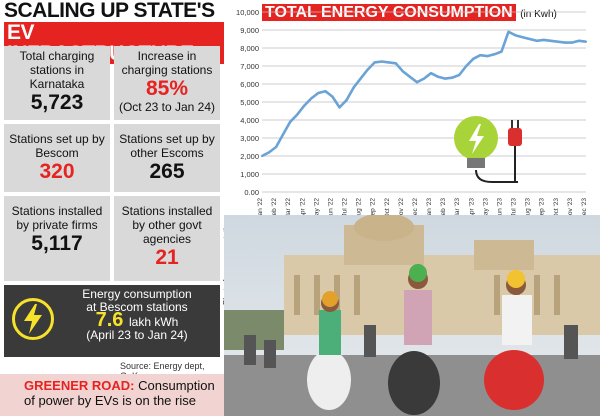 The image size is (600, 416). Describe the element at coordinates (260, 206) in the screenshot. I see `x-tick-label: Jan '22` at that location.